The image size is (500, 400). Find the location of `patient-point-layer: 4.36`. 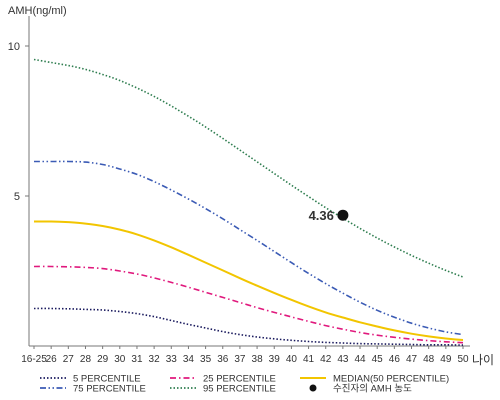

patient-point-layer: 4.36 is located at coordinates (329, 215).